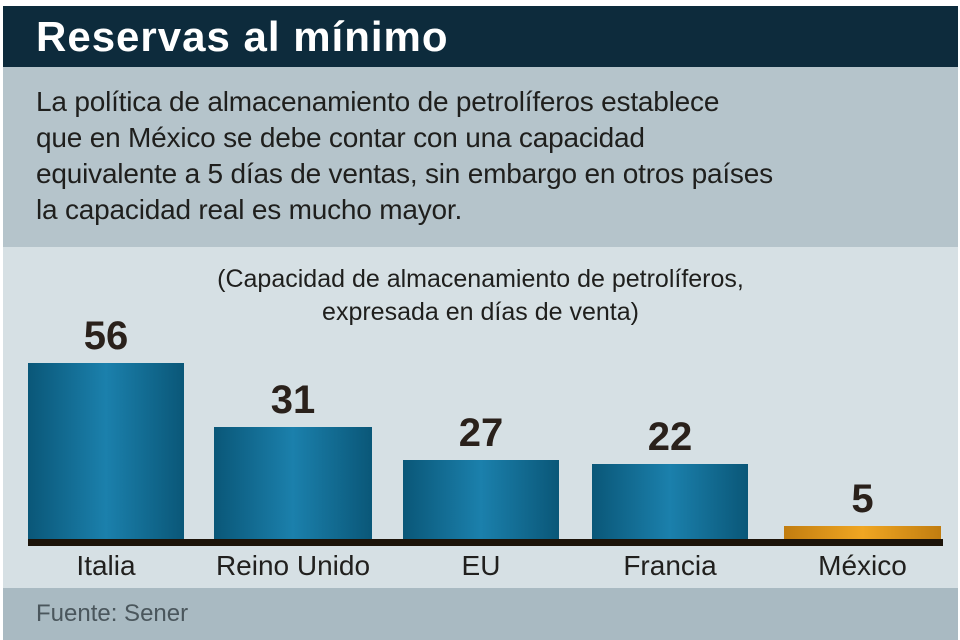 The image size is (960, 640). What do you see at coordinates (106, 336) in the screenshot?
I see `bar-value-italia: 56` at bounding box center [106, 336].